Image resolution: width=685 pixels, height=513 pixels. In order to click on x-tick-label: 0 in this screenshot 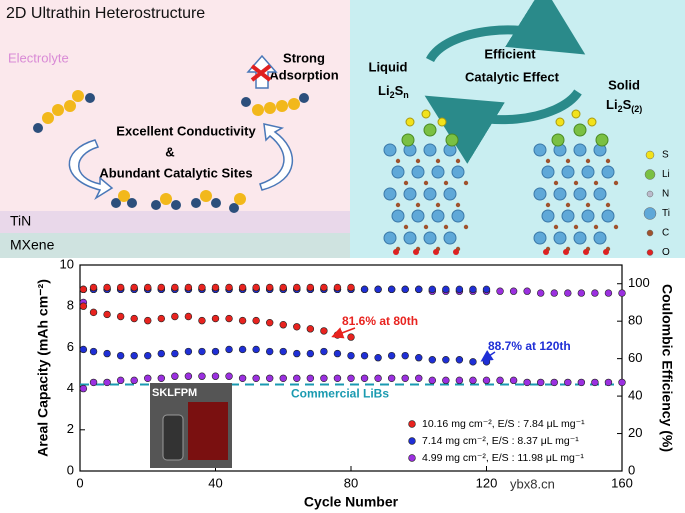, I will do `click(79, 482)`.